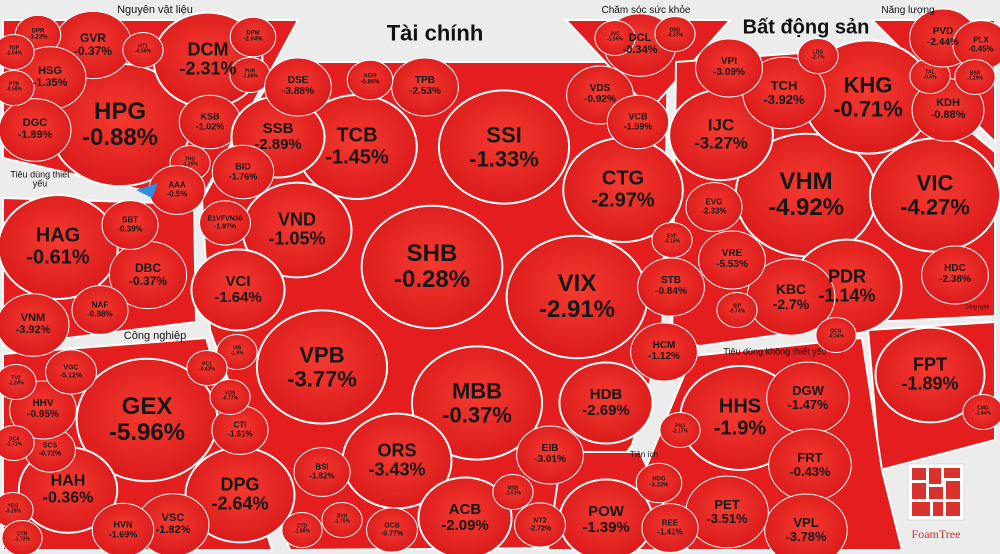 The width and height of the screenshot is (1000, 554). I want to click on tile-cell-vos, so click(230, 397).